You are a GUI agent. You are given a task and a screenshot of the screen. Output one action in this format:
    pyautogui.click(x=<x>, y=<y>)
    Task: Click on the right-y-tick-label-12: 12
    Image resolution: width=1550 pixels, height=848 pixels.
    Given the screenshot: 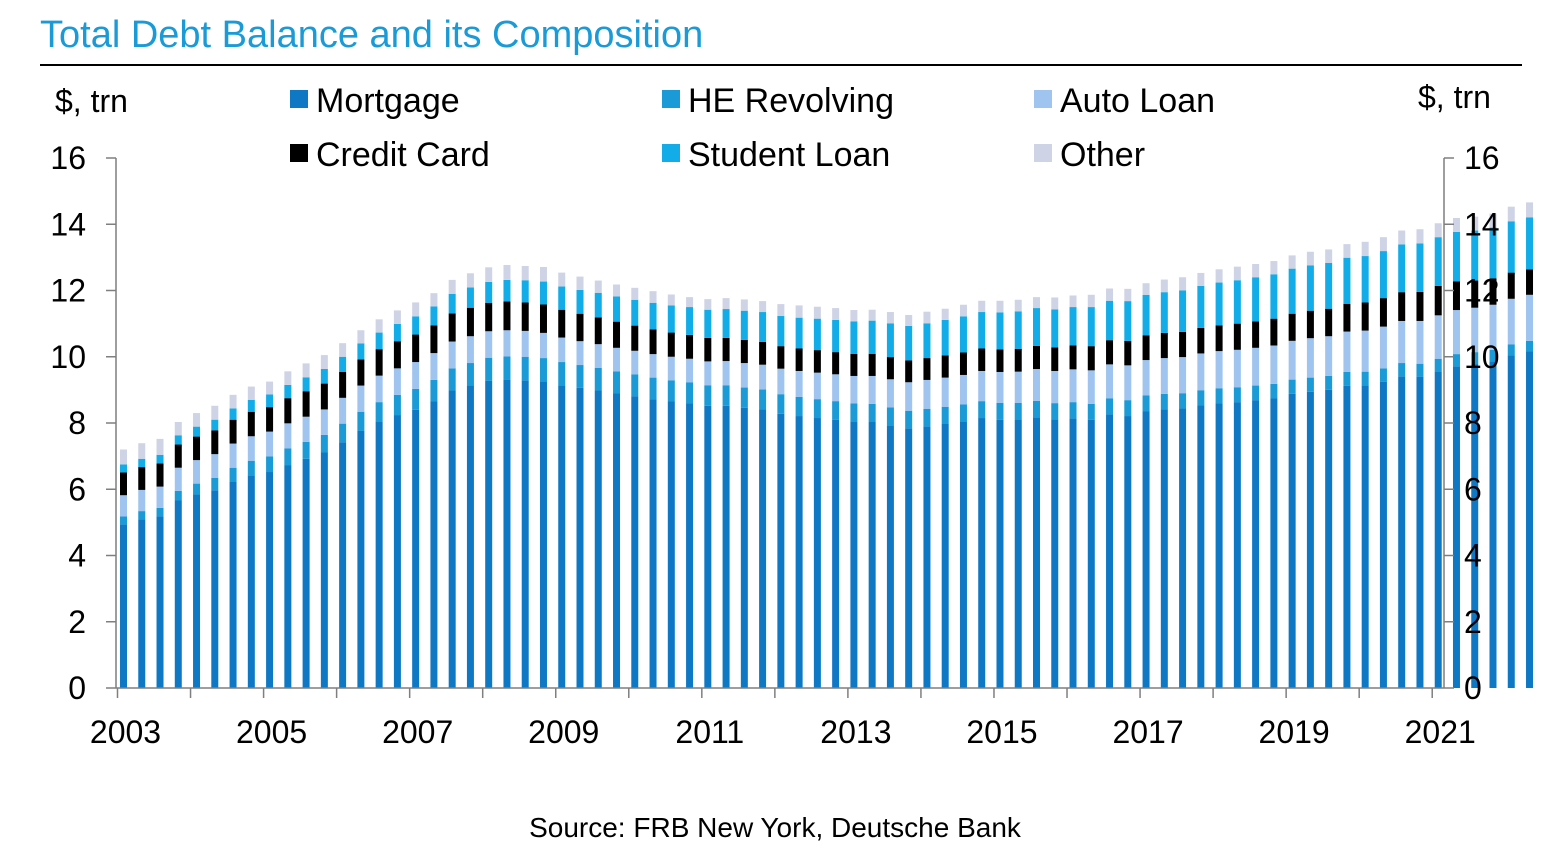 What is the action you would take?
    pyautogui.click(x=1482, y=291)
    